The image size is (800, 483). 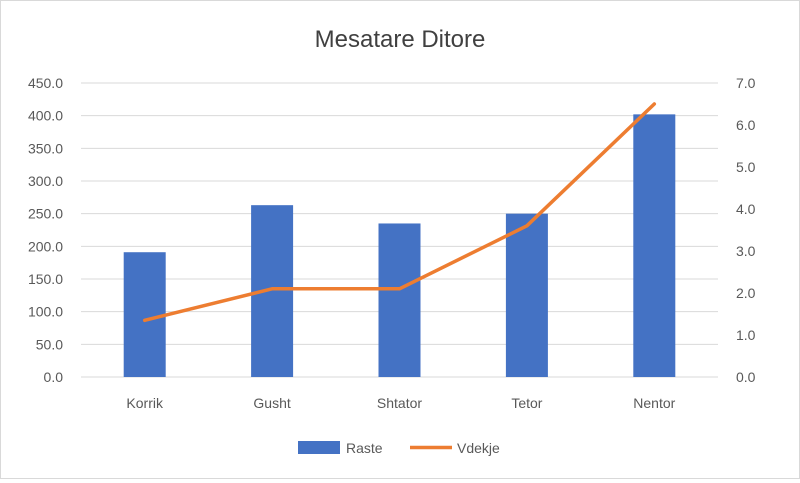 What do you see at coordinates (271, 403) in the screenshot?
I see `x-tick-label: Gusht` at bounding box center [271, 403].